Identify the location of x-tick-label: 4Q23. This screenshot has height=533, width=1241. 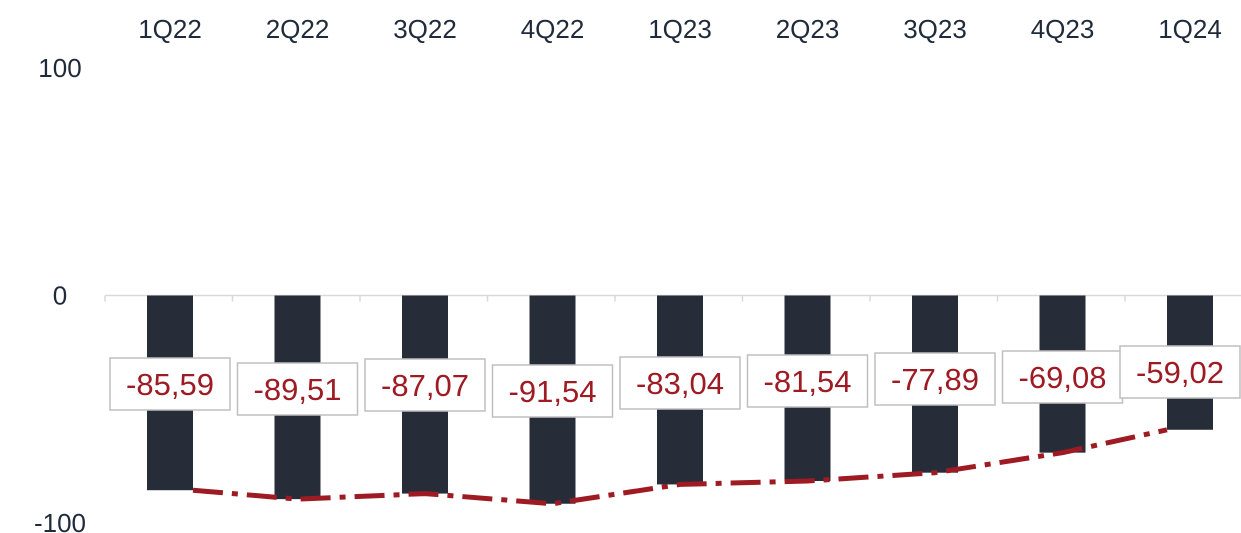
(1063, 29).